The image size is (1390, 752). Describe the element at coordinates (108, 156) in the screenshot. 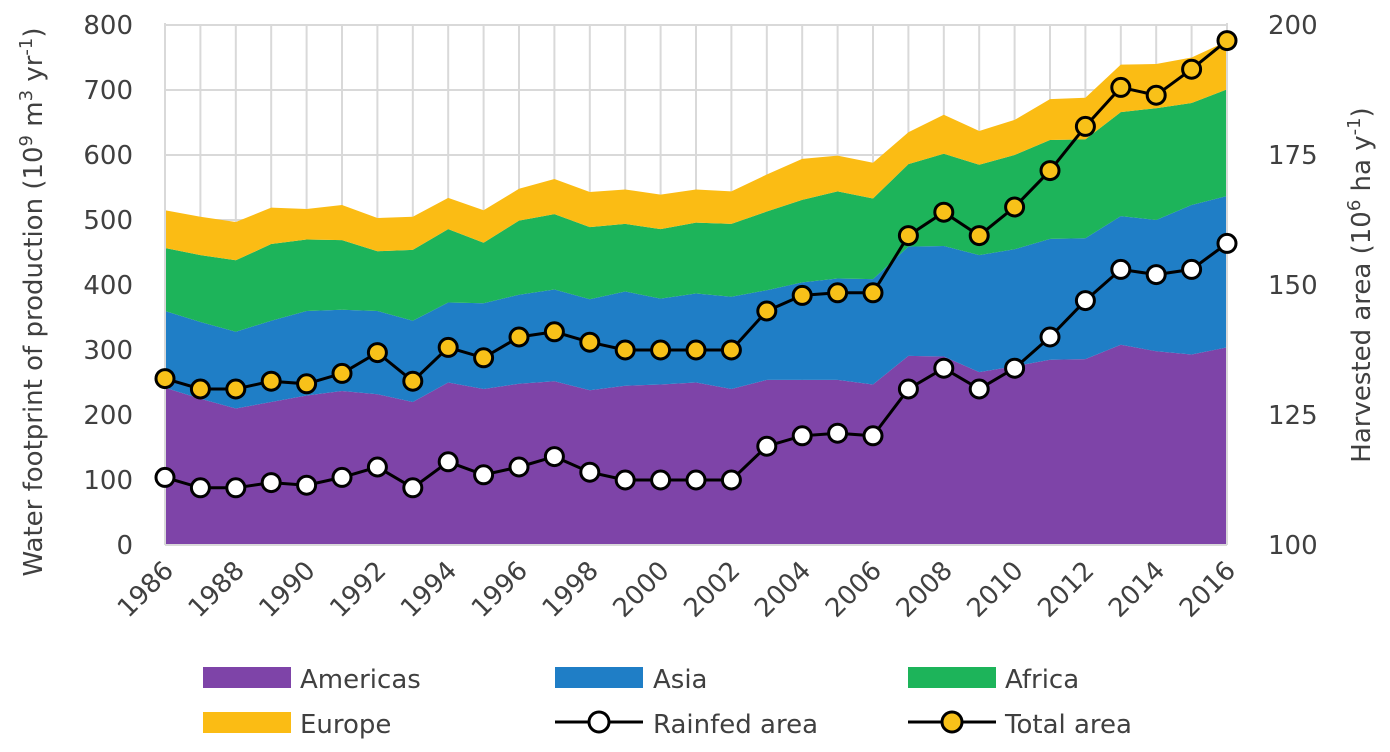

I see `y-tick-left: 600` at that location.